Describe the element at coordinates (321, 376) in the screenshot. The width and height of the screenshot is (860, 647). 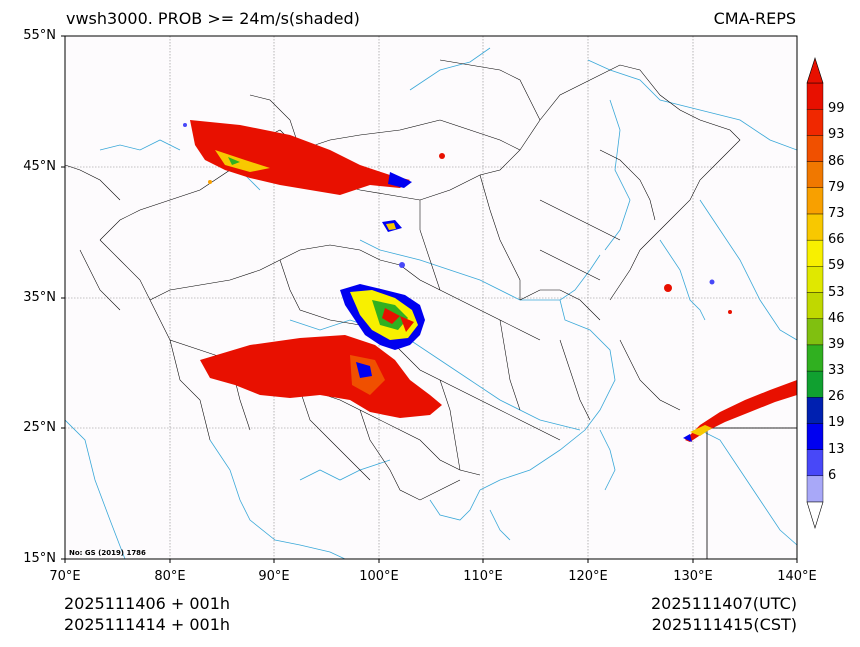
I see `shade-blob-southwest` at that location.